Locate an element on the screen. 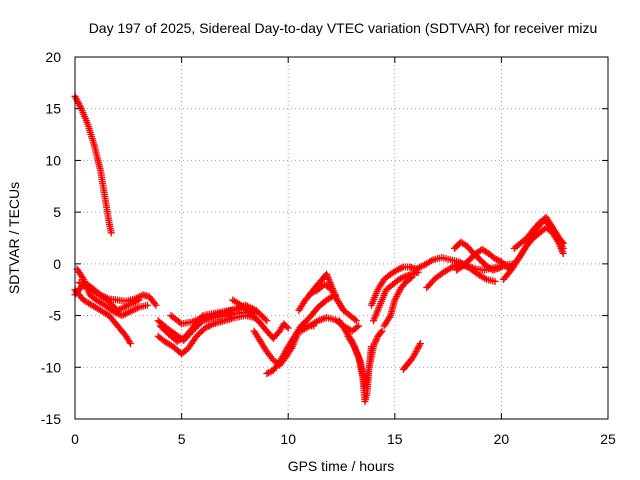 The image size is (640, 480). y-tick-label: 5 is located at coordinates (57, 212).